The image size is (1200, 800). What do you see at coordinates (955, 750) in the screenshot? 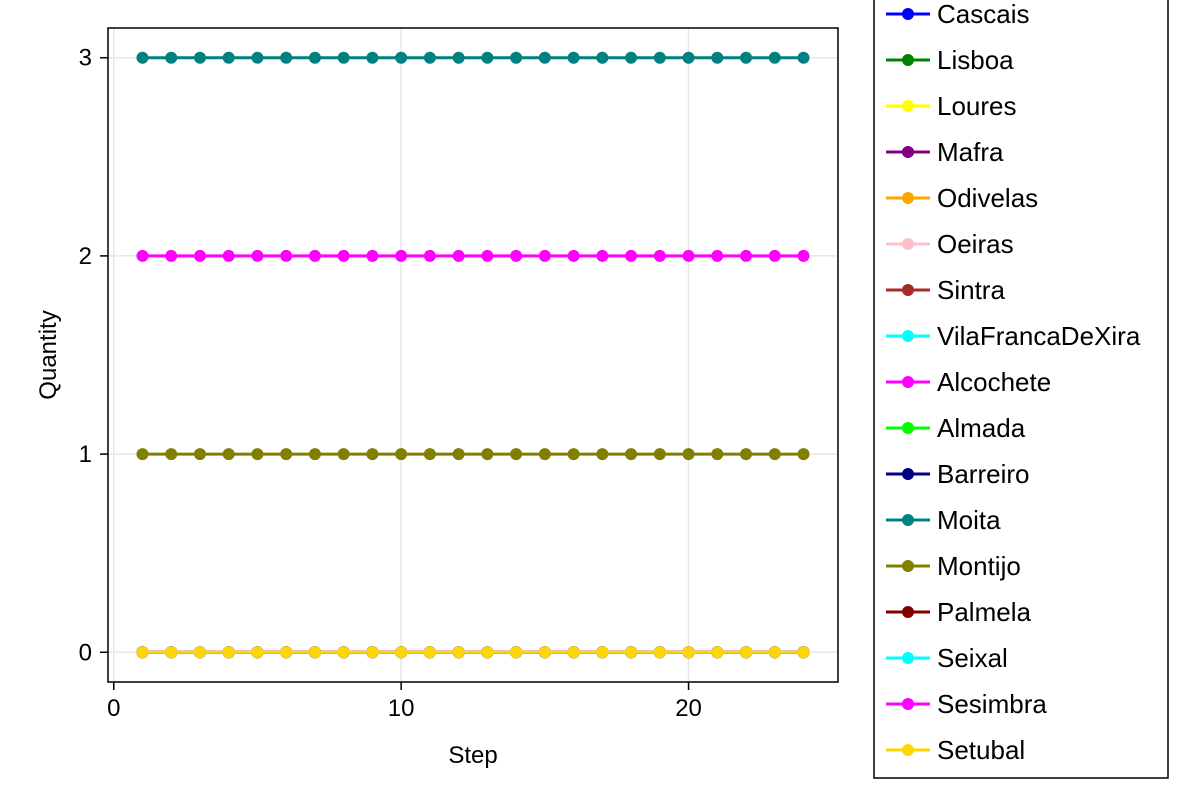
I see `legend-item: Setubal` at bounding box center [955, 750].